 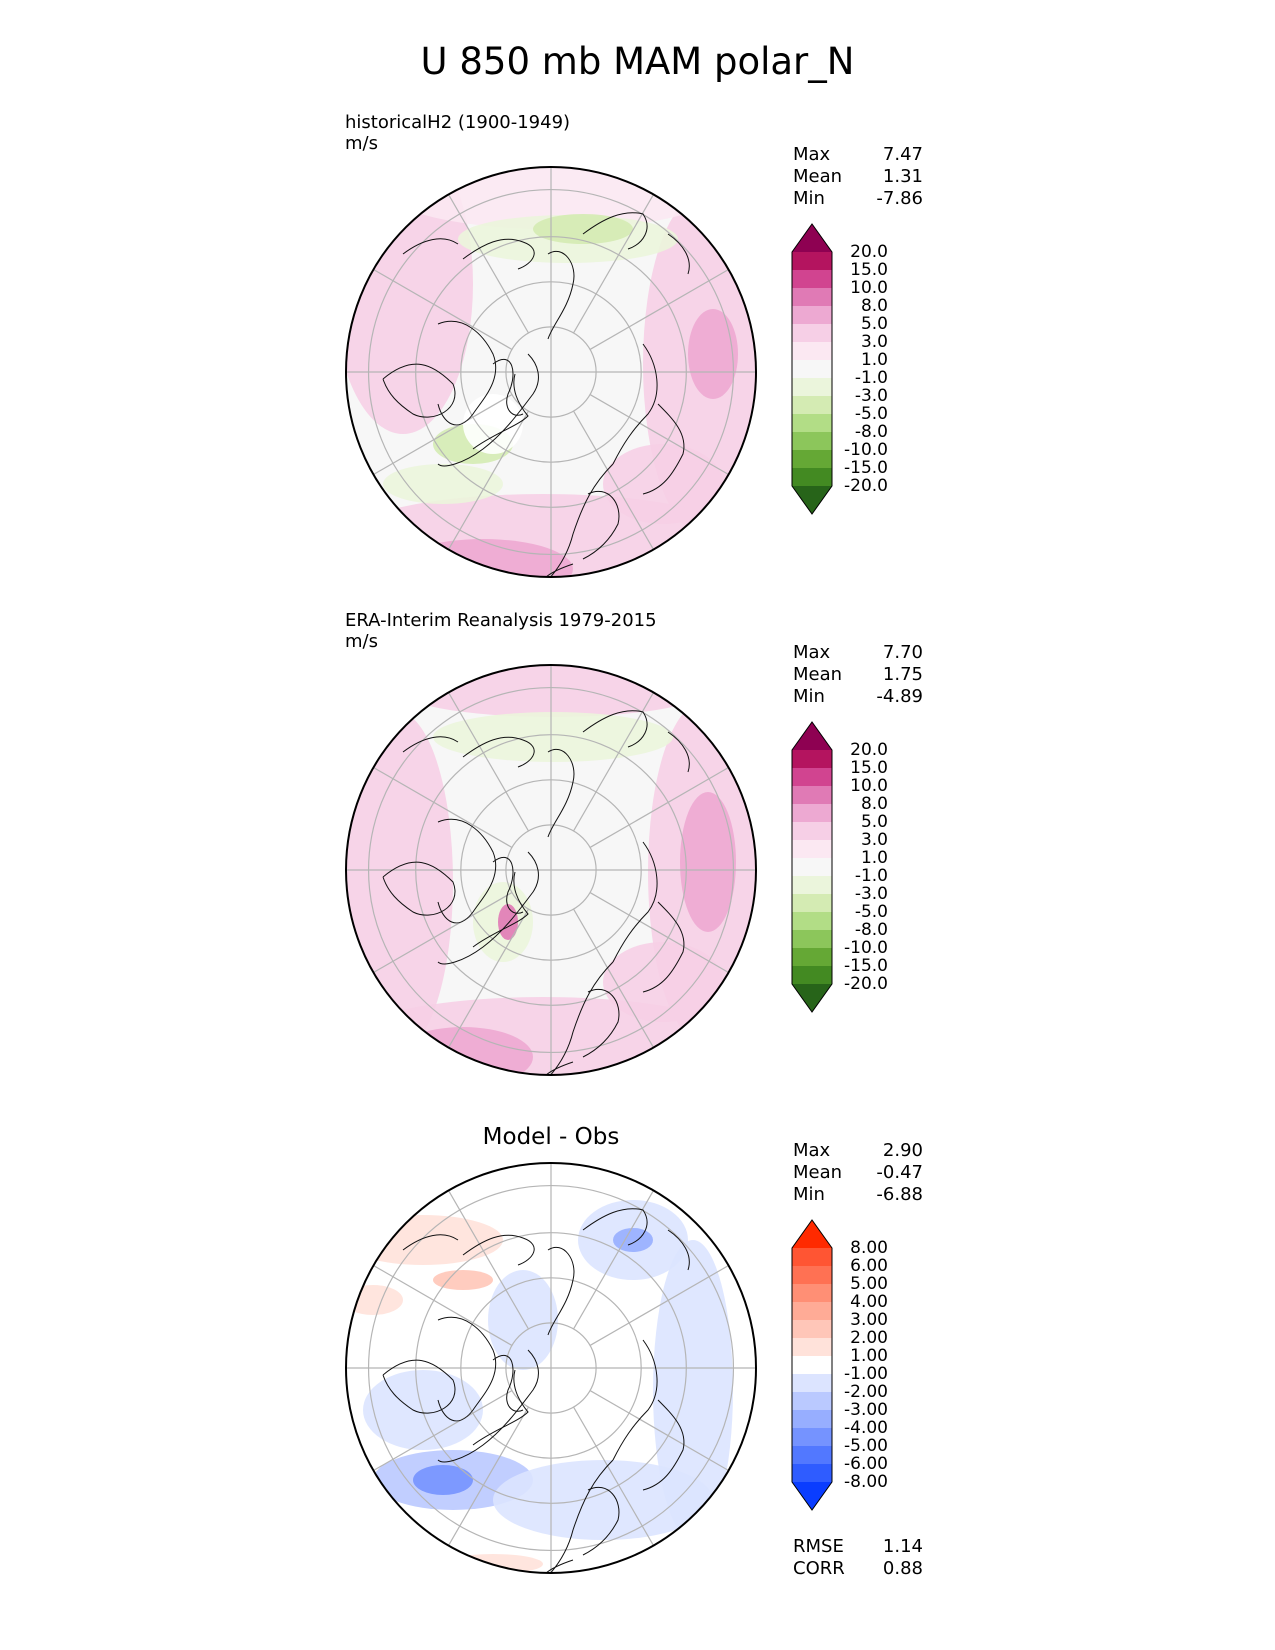 I want to click on graticule, so click(x=551, y=1368).